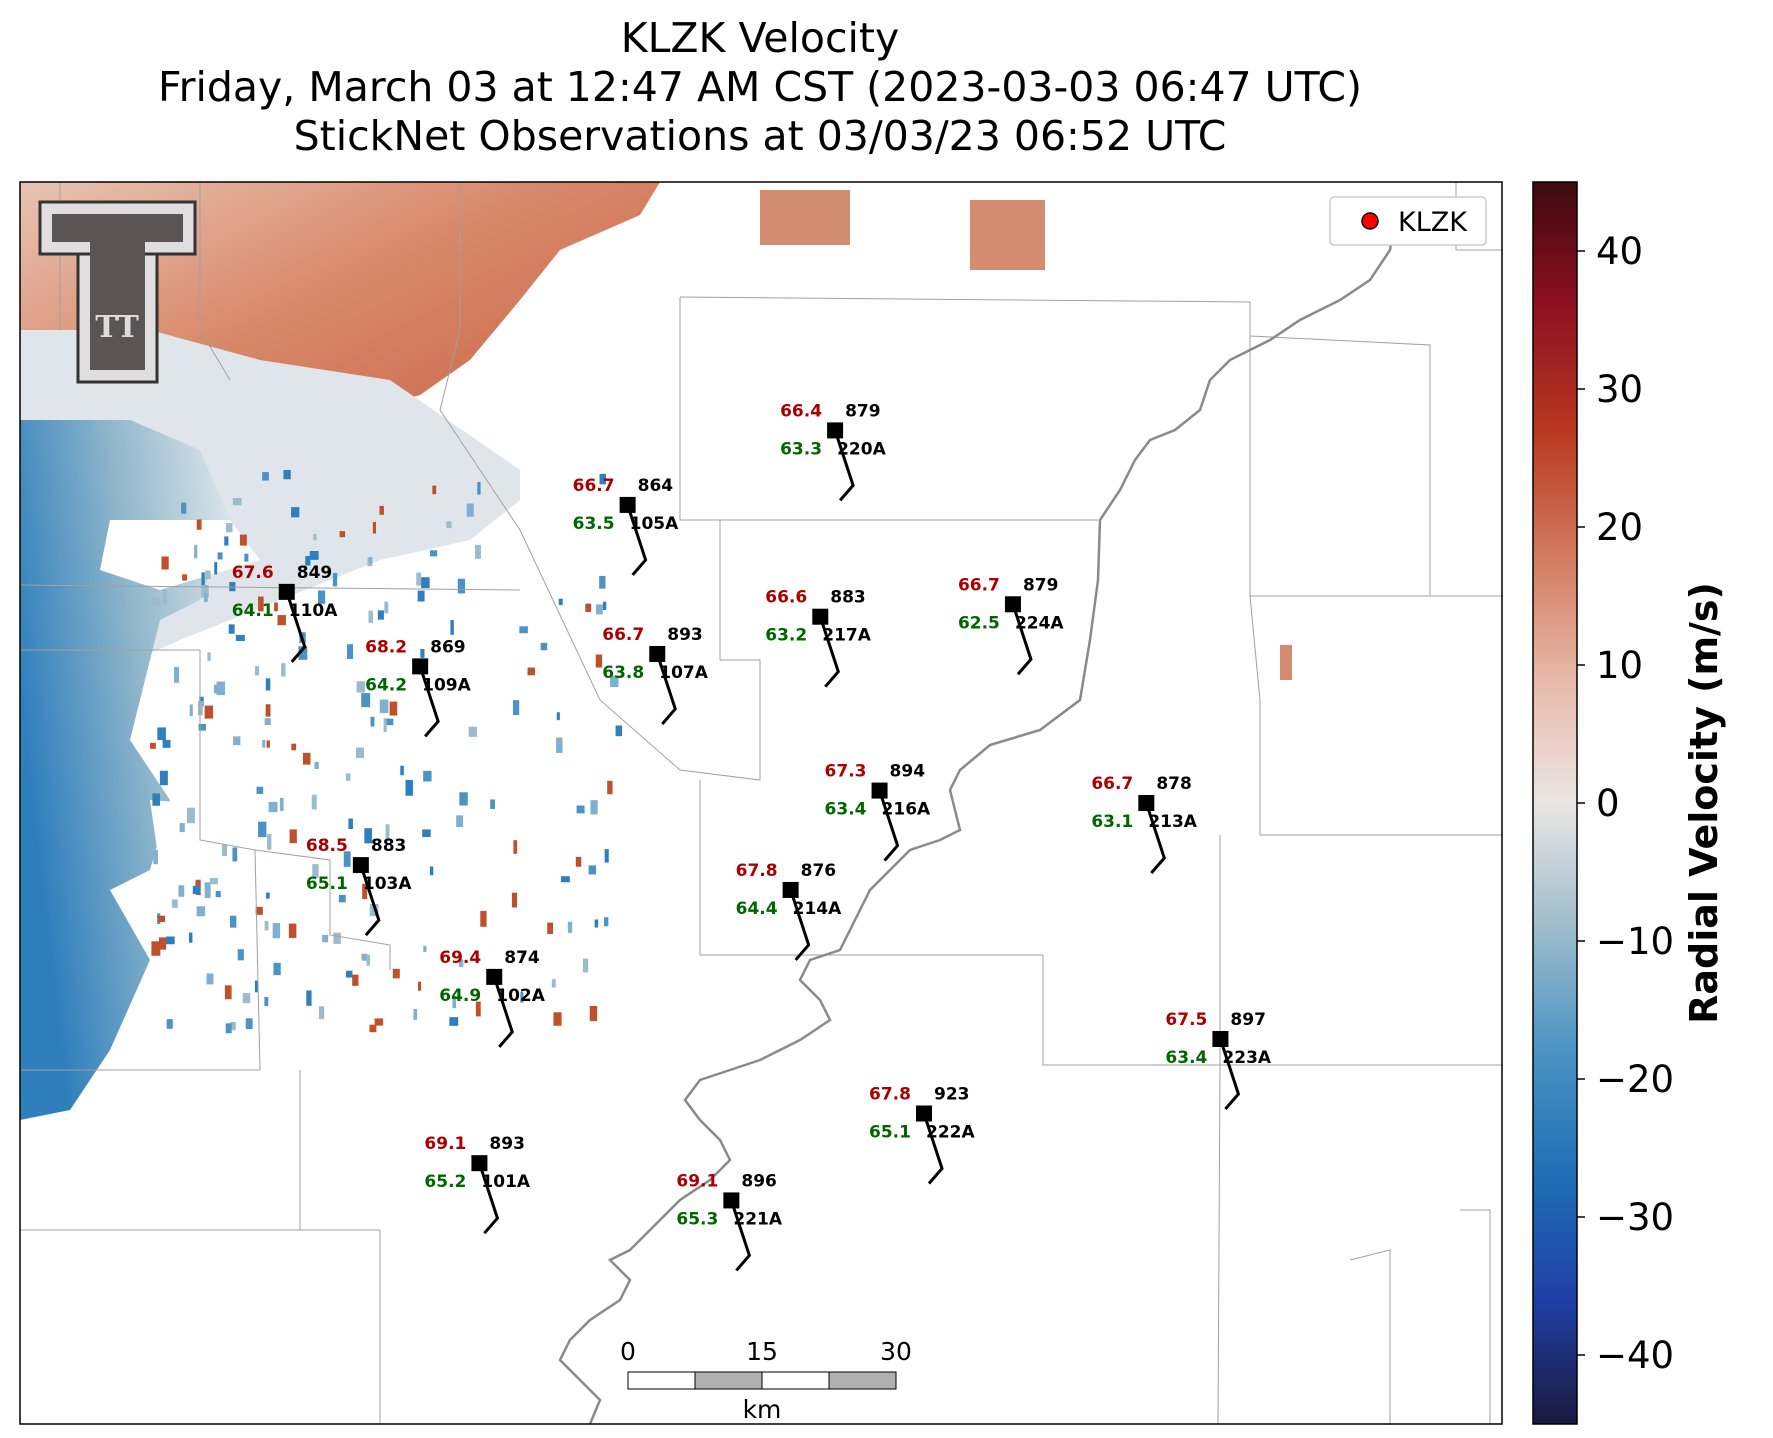  I want to click on station-dewpoint: 63.2, so click(786, 636).